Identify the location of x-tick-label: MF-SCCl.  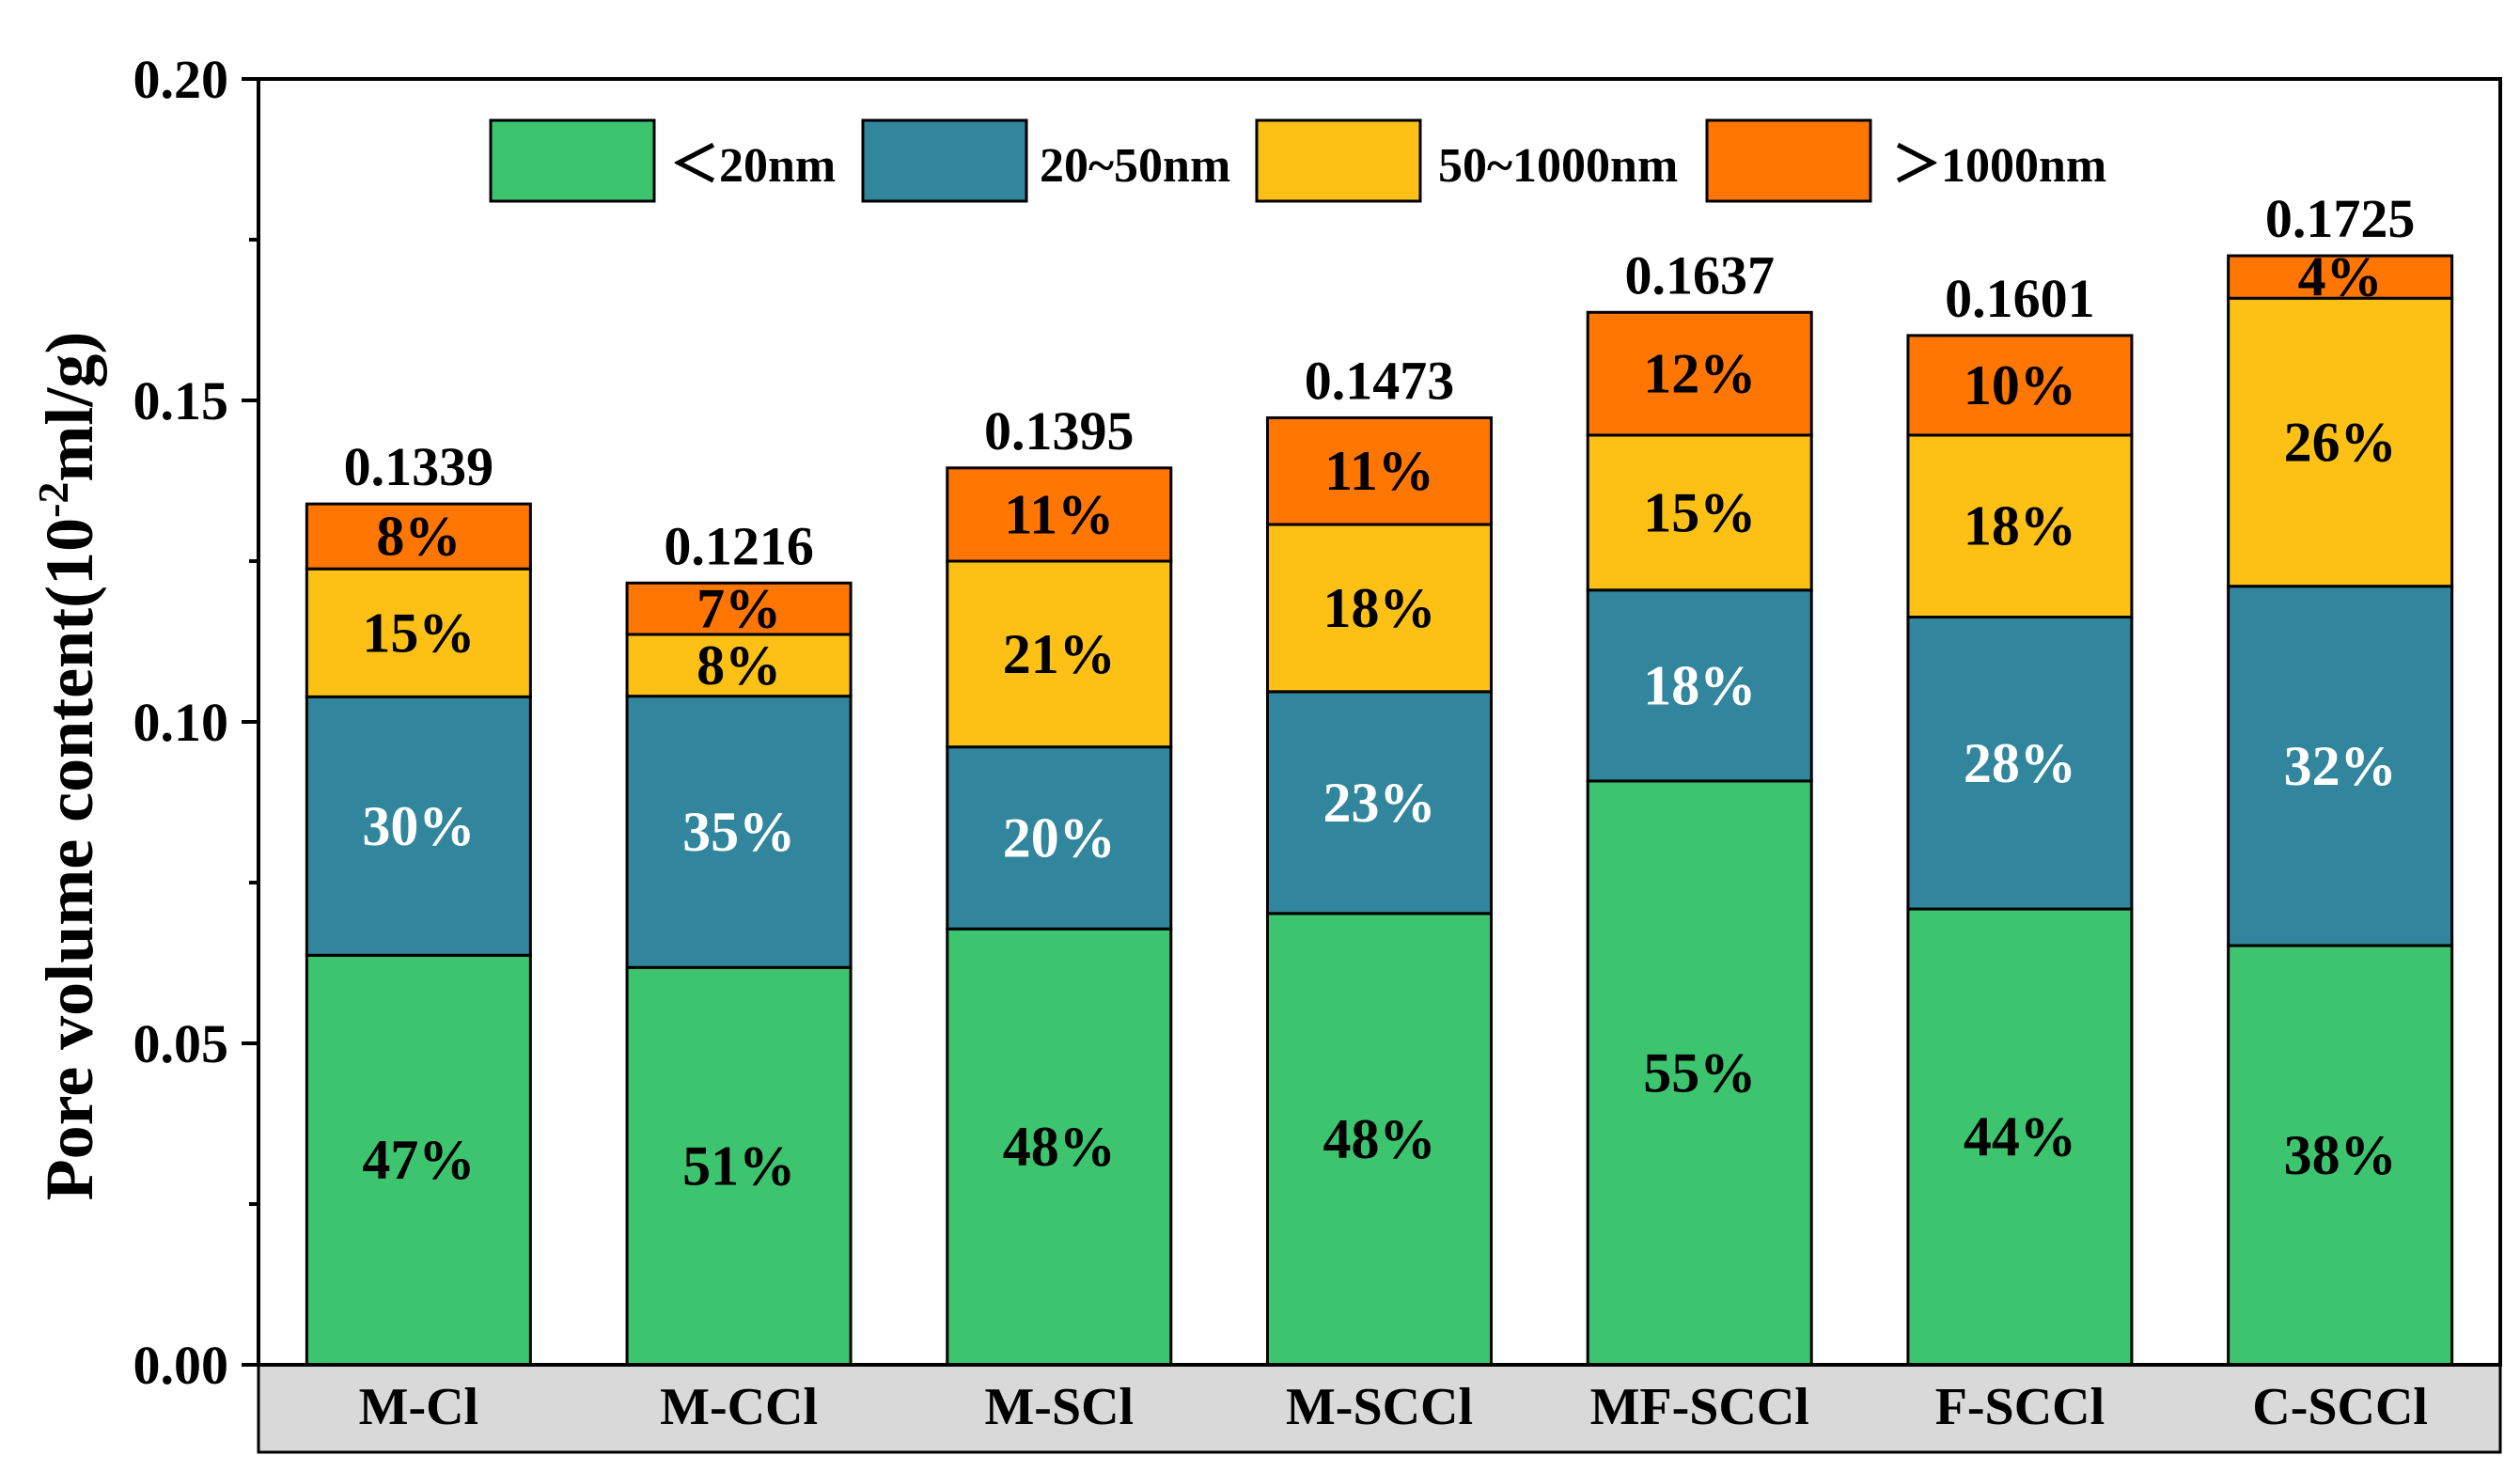
(1699, 1407).